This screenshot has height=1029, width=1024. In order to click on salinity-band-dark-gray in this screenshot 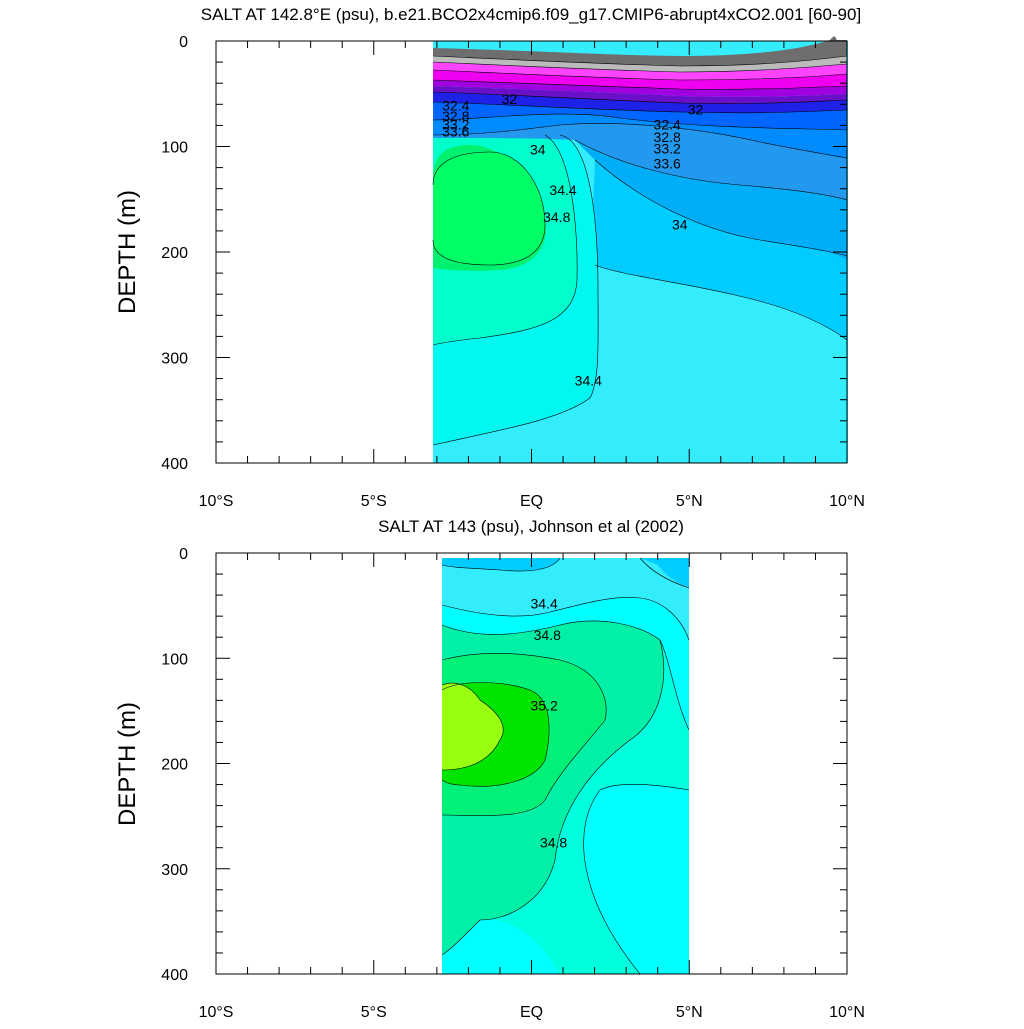, I will do `click(640, 51)`.